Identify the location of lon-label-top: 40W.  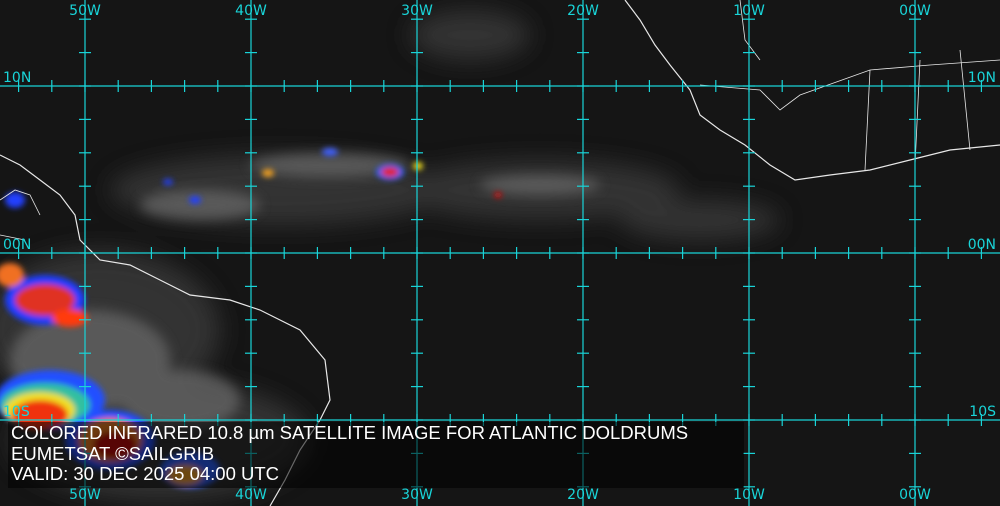
(251, 11).